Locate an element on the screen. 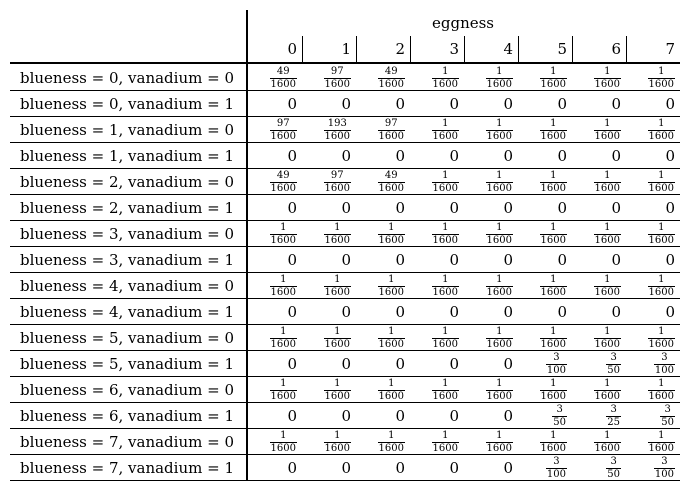  column-header: 3 is located at coordinates (454, 49).